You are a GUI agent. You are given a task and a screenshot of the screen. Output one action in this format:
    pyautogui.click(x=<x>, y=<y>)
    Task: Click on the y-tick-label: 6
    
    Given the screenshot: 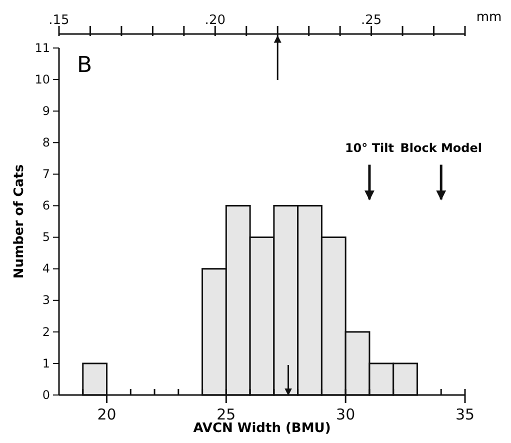 What is the action you would take?
    pyautogui.click(x=46, y=205)
    